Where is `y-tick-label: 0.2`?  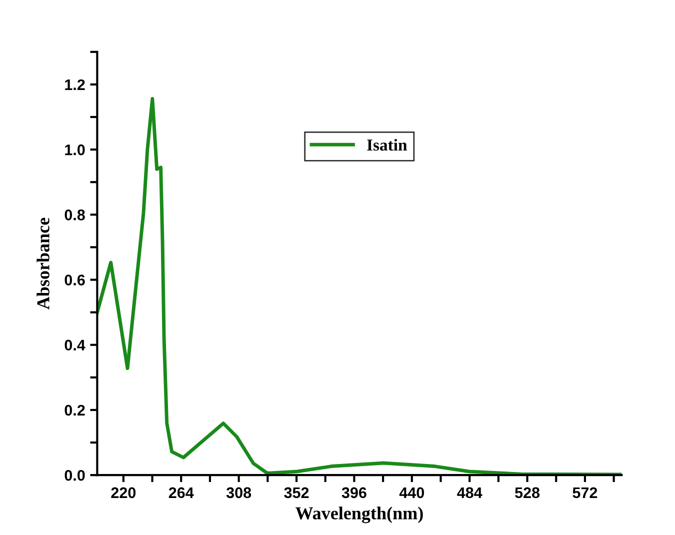 y-tick-label: 0.2 is located at coordinates (74, 410).